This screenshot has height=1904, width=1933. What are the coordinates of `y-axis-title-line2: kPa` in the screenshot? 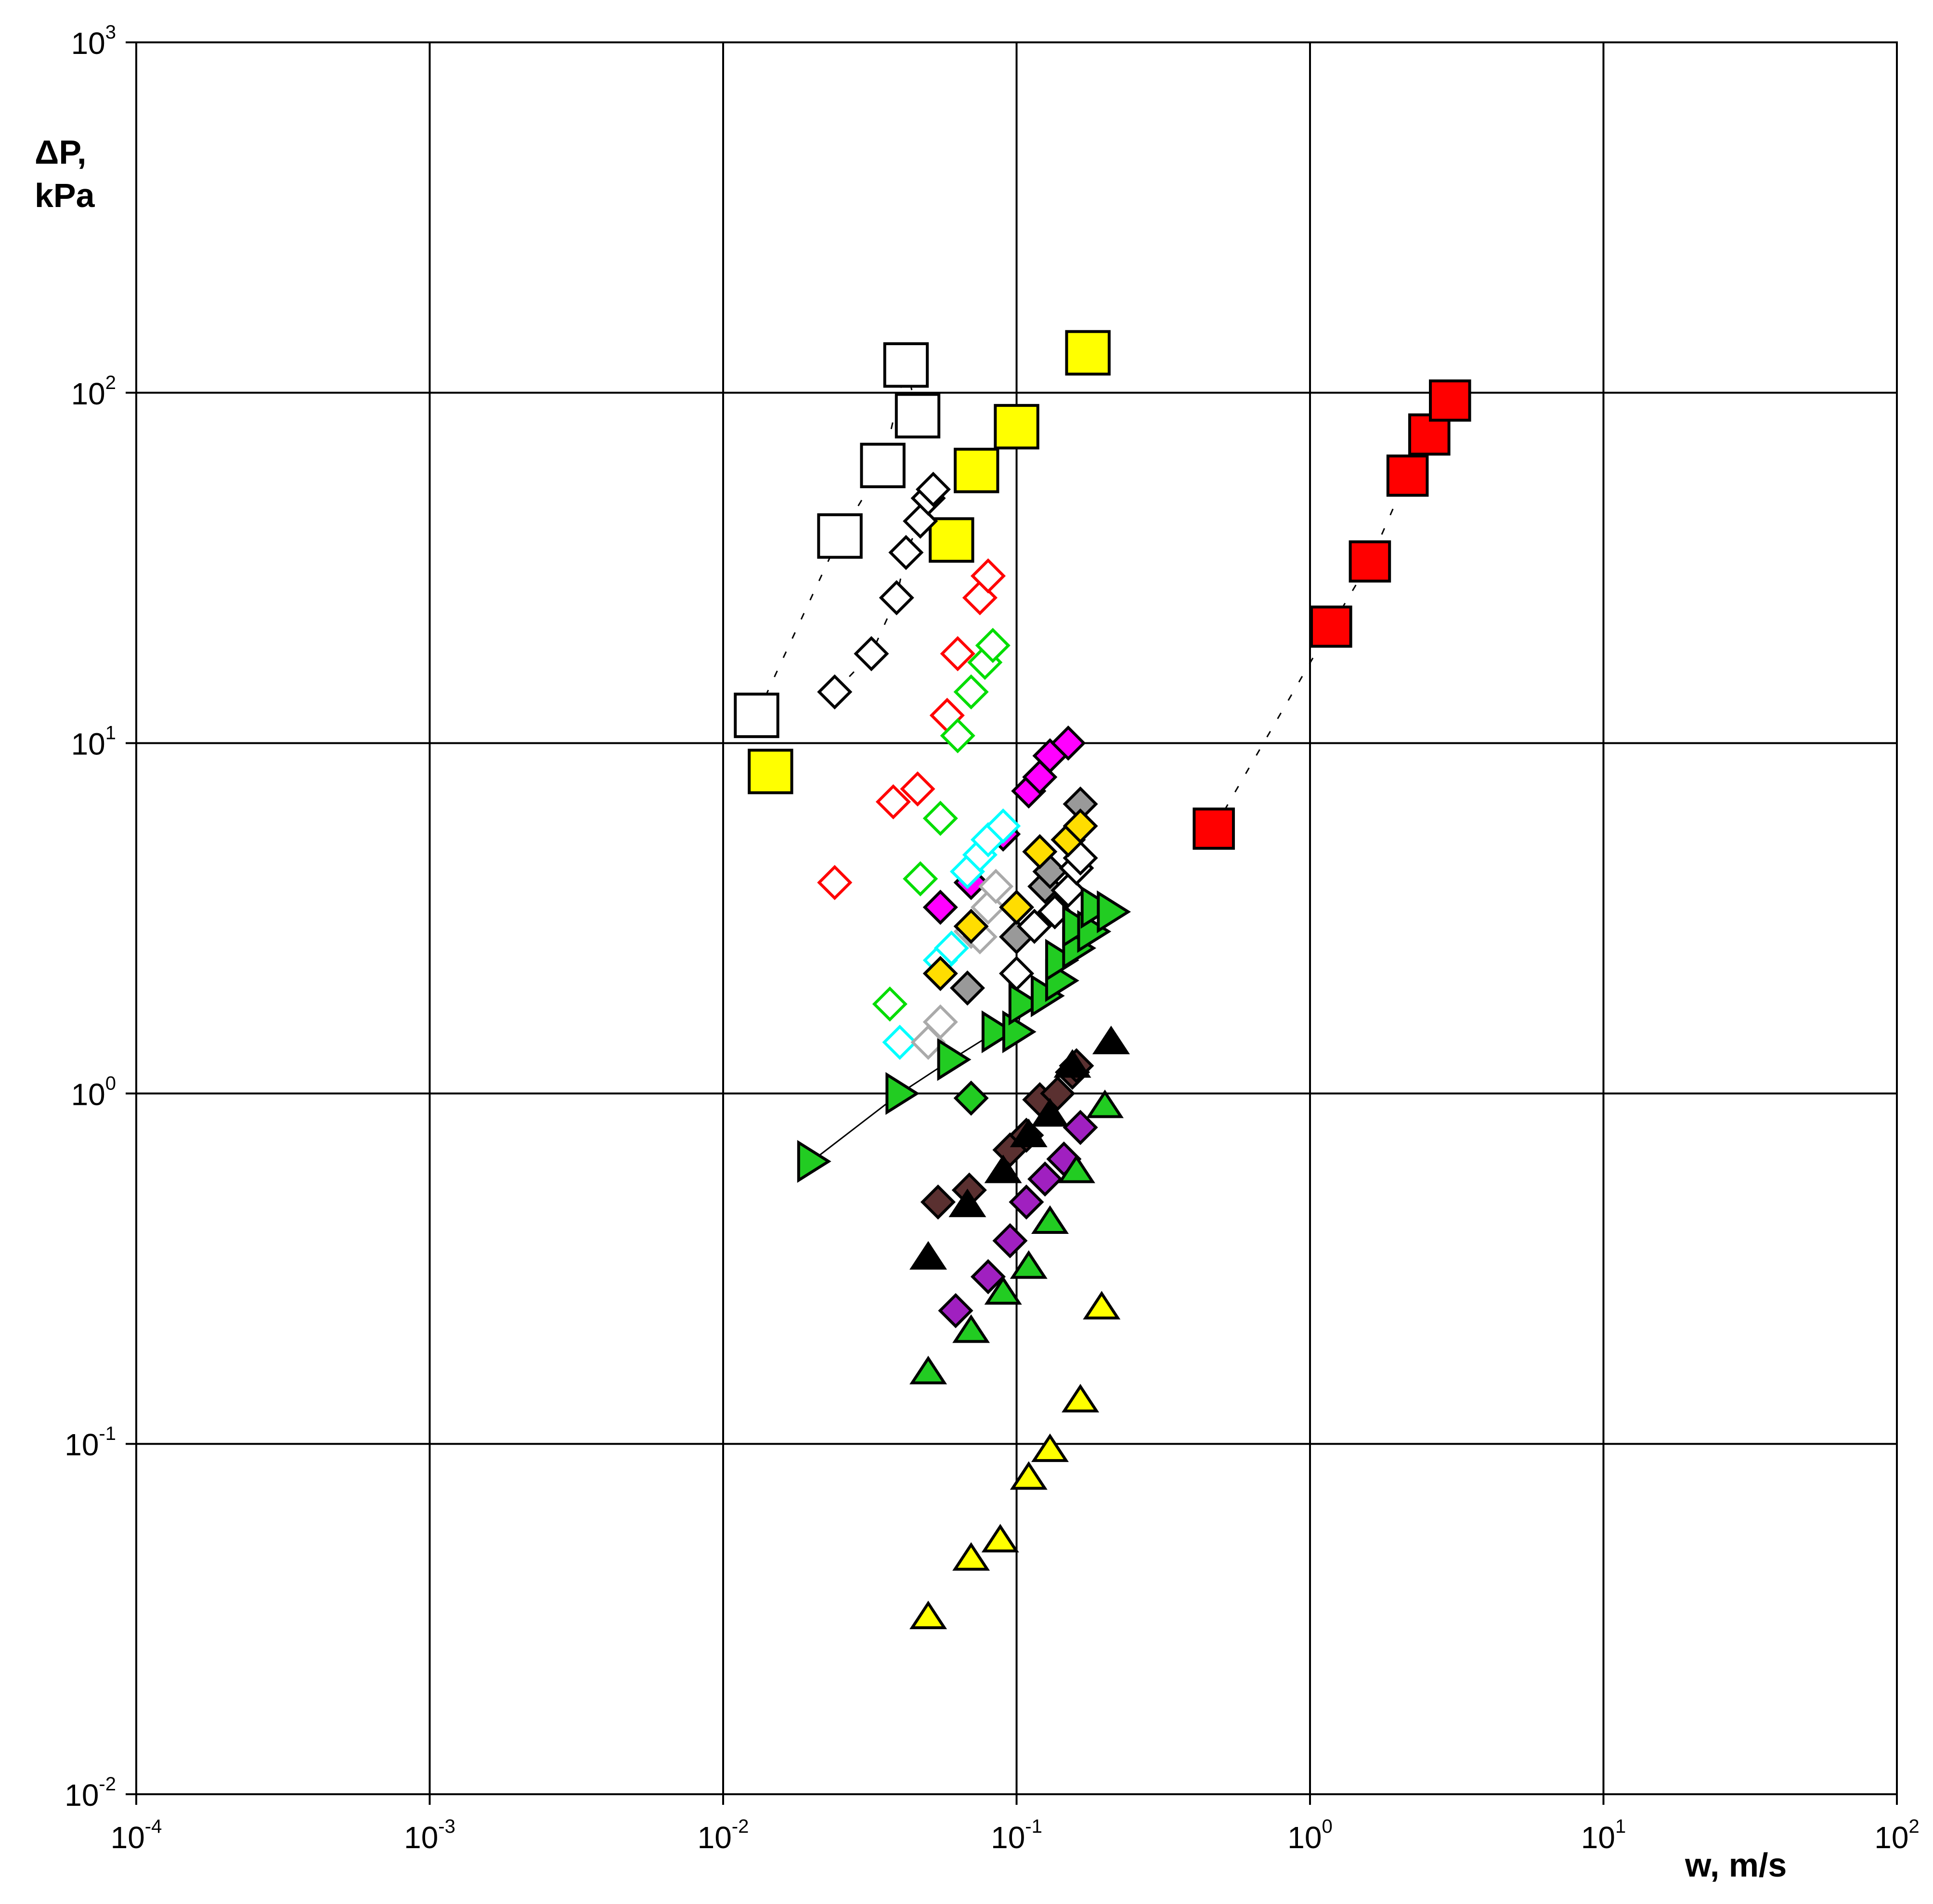 It's located at (65, 195).